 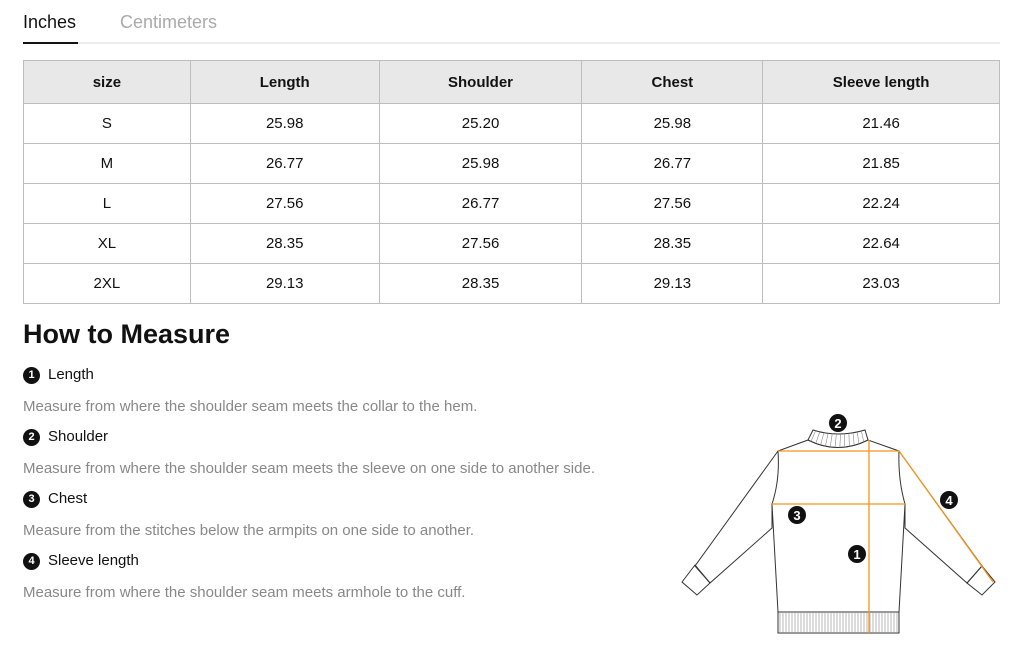 What do you see at coordinates (78, 436) in the screenshot?
I see `measure-label: Shoulder` at bounding box center [78, 436].